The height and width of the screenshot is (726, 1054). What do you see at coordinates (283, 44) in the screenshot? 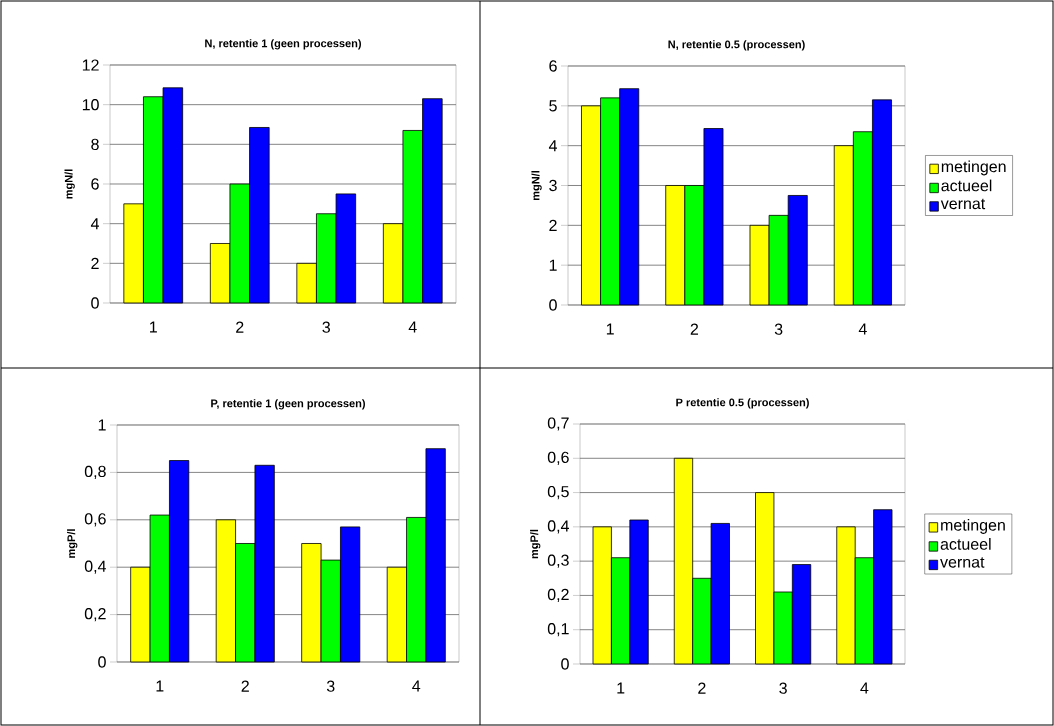
I see `chart-title: N, retentie 1 (geen processen)` at bounding box center [283, 44].